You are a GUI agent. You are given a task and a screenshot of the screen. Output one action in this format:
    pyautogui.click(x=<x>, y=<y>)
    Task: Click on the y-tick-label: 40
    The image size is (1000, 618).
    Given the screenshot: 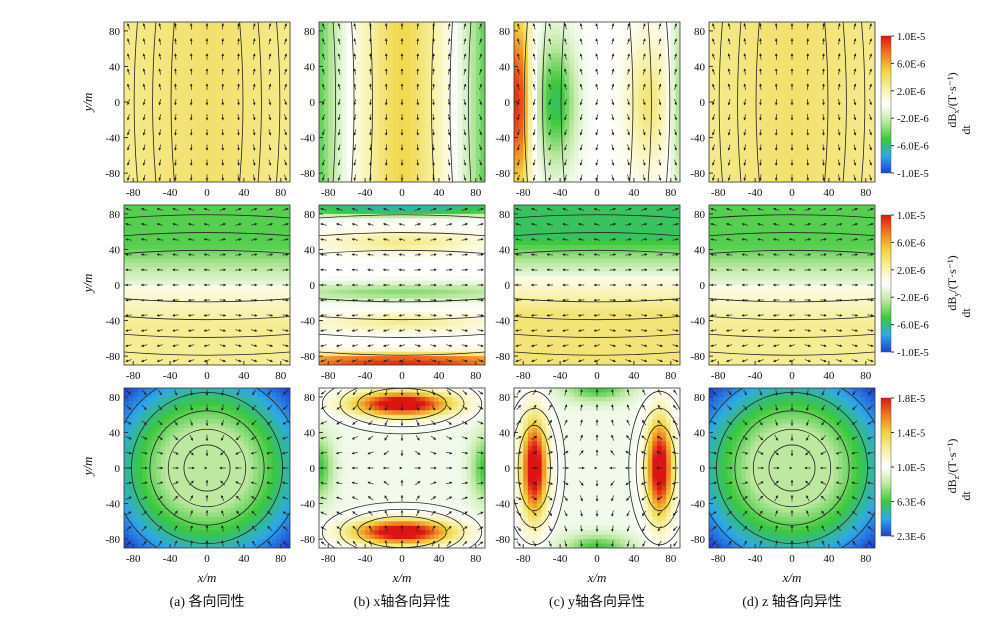 What is the action you would take?
    pyautogui.click(x=310, y=67)
    